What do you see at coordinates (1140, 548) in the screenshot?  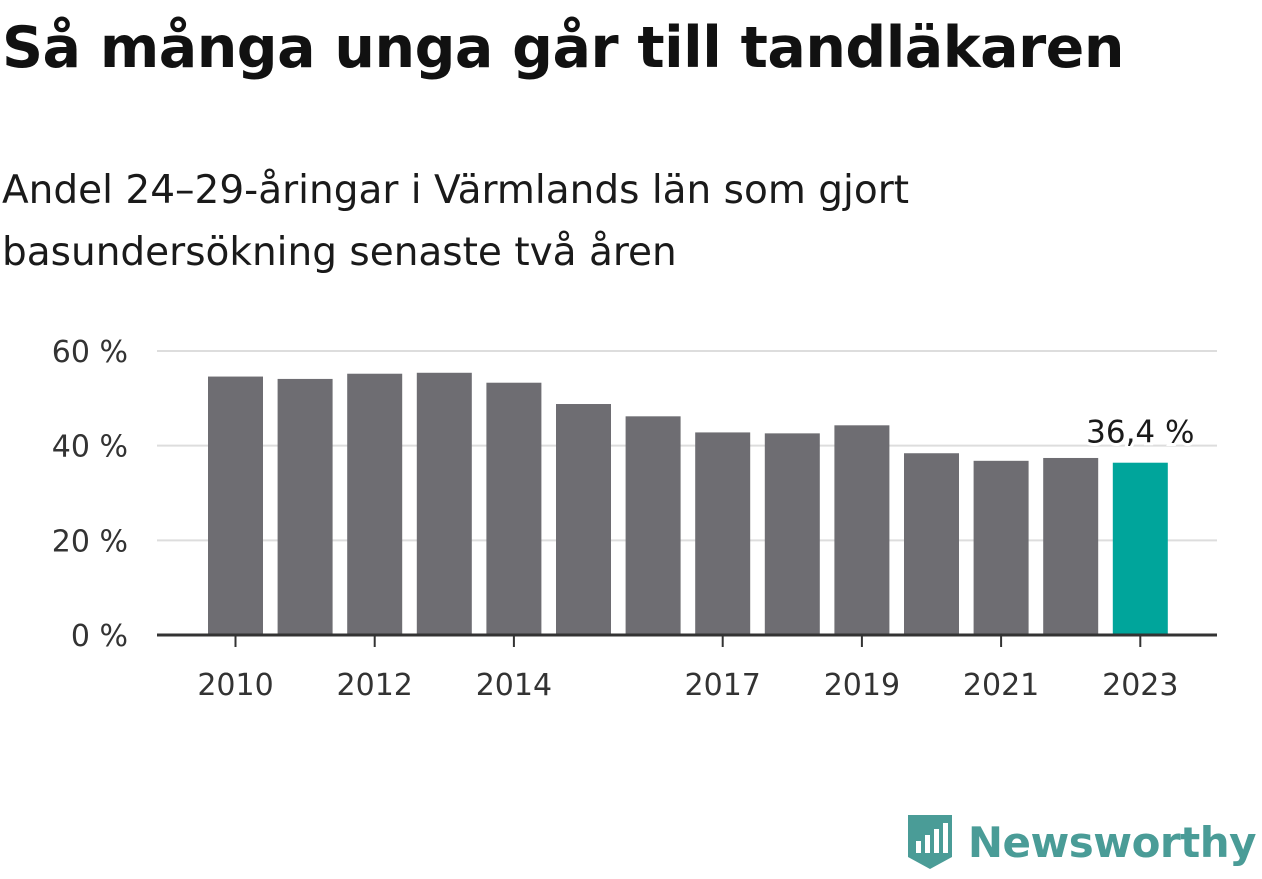 I see `bar-2023` at bounding box center [1140, 548].